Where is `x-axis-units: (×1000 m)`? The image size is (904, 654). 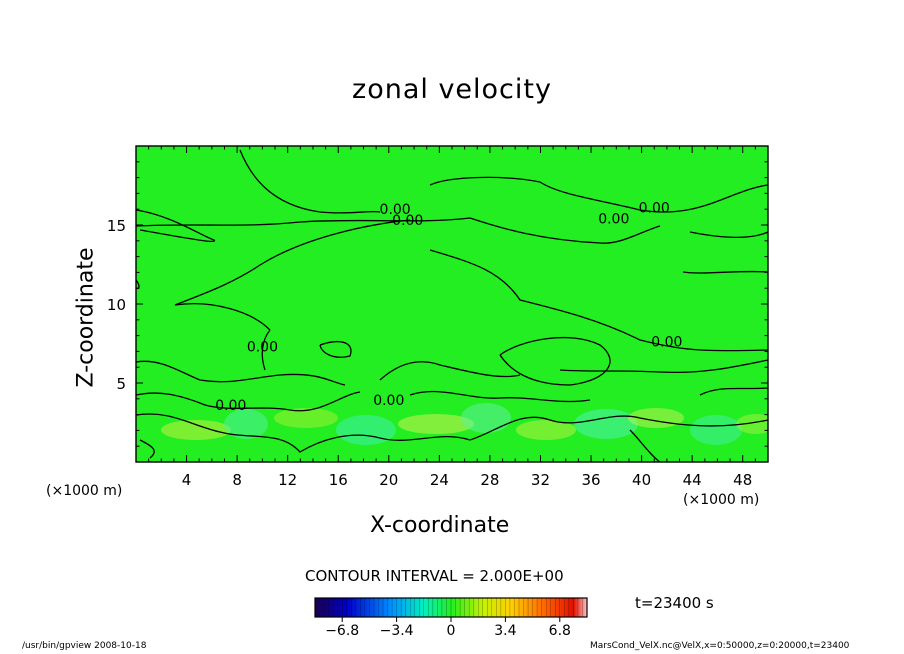 x-axis-units: (×1000 m) is located at coordinates (721, 500).